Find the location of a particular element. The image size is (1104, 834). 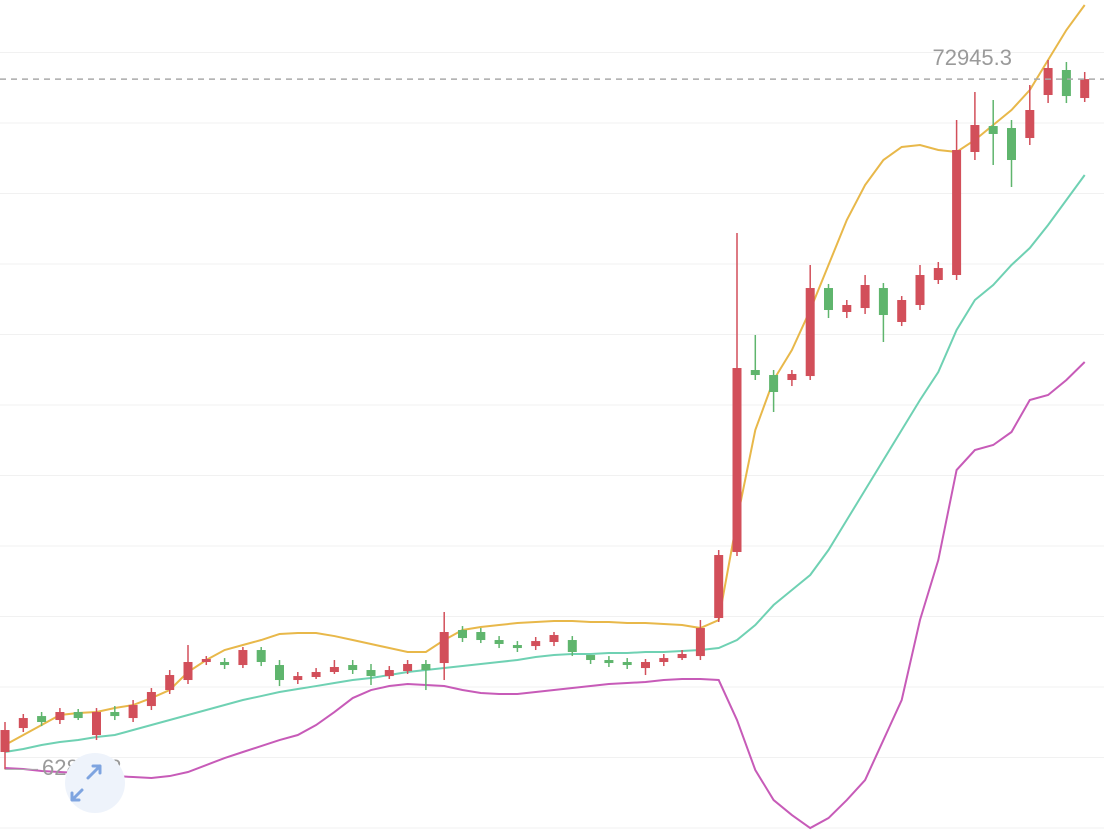

zoom-button is located at coordinates (95, 783).